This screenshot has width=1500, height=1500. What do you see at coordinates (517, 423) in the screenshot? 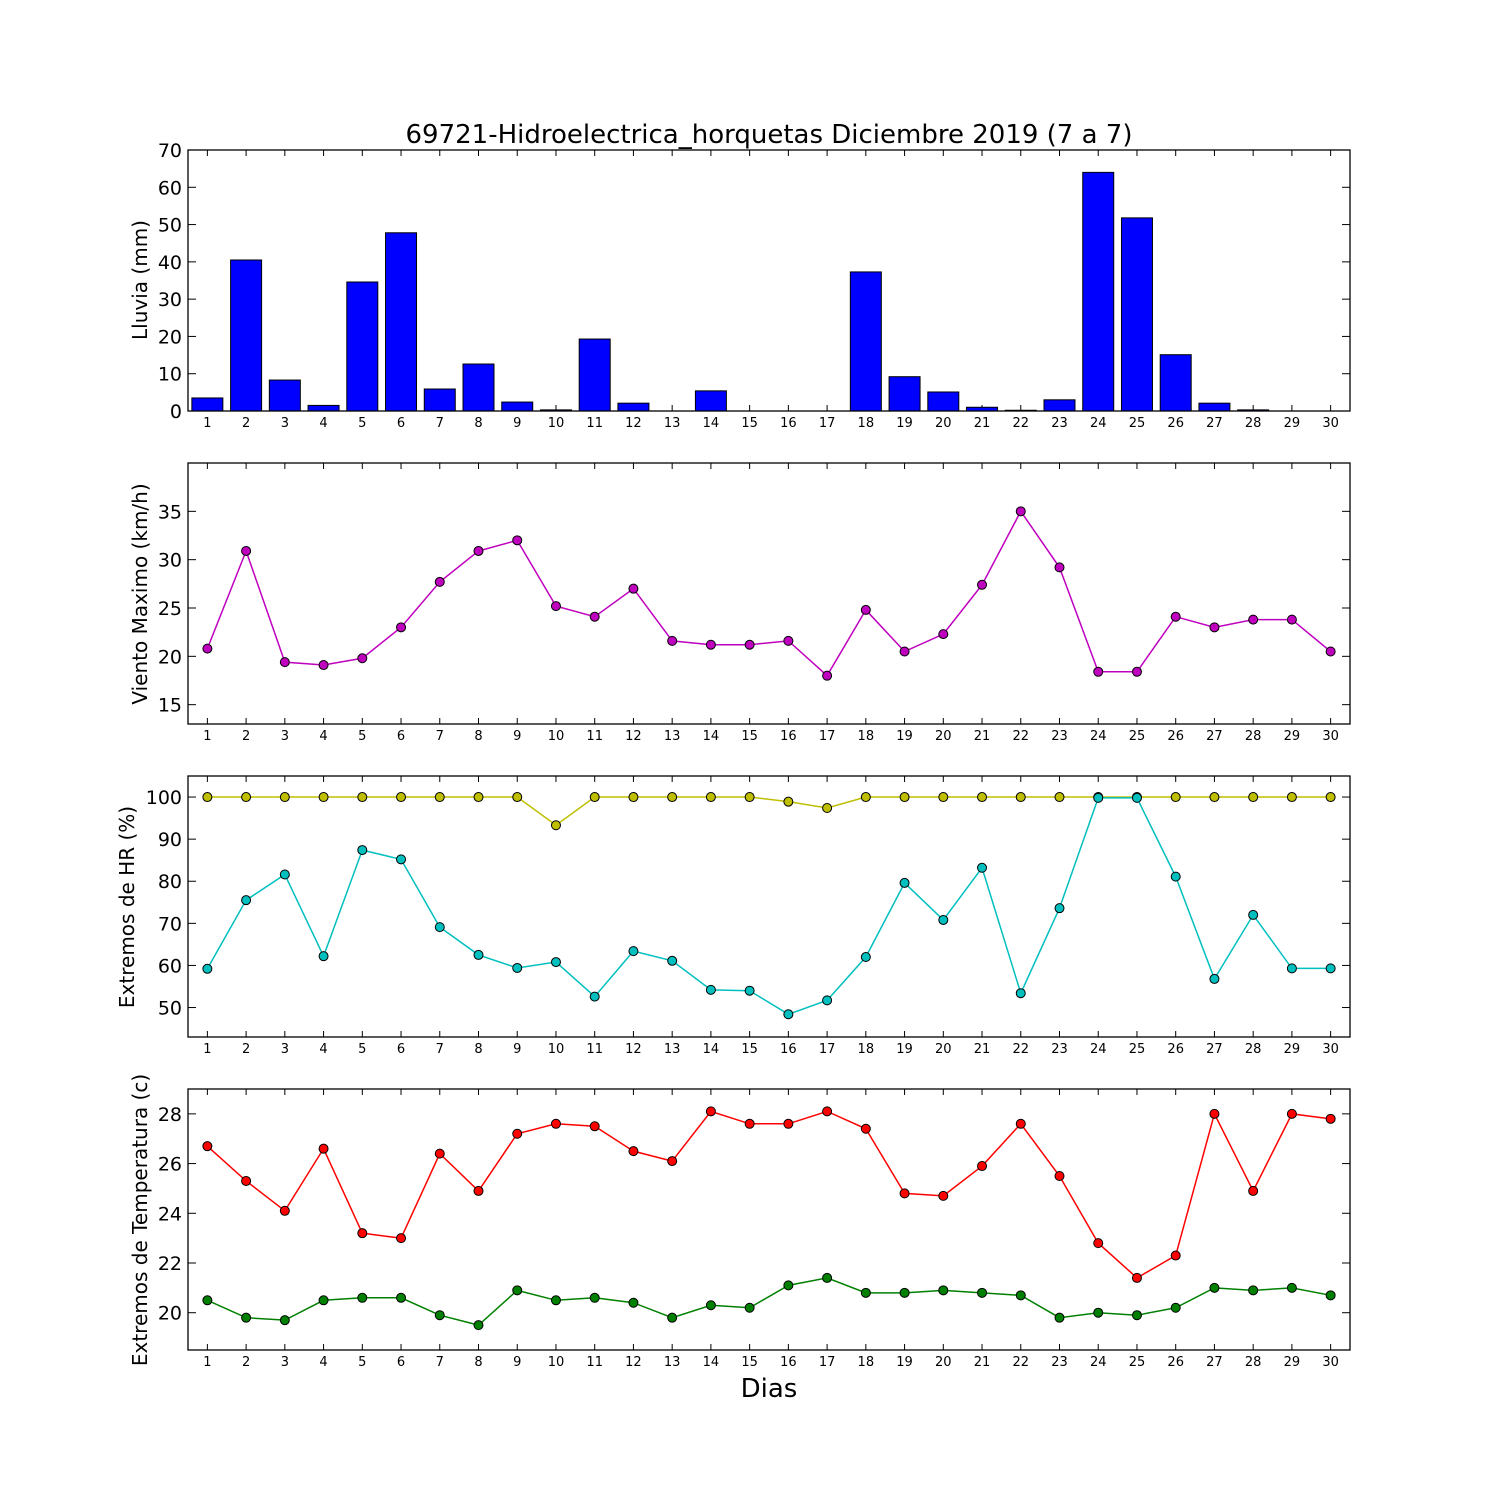
I see `x-tick-label: 9` at bounding box center [517, 423].